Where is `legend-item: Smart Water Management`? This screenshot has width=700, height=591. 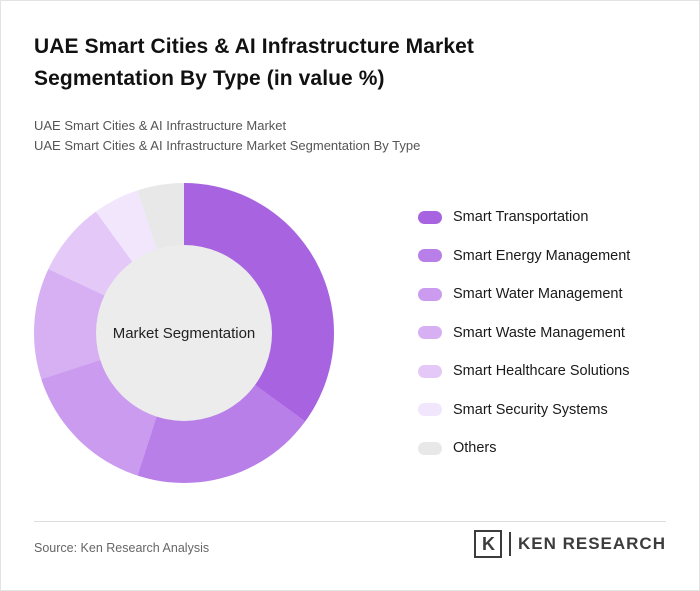 legend-item: Smart Water Management is located at coordinates (524, 294).